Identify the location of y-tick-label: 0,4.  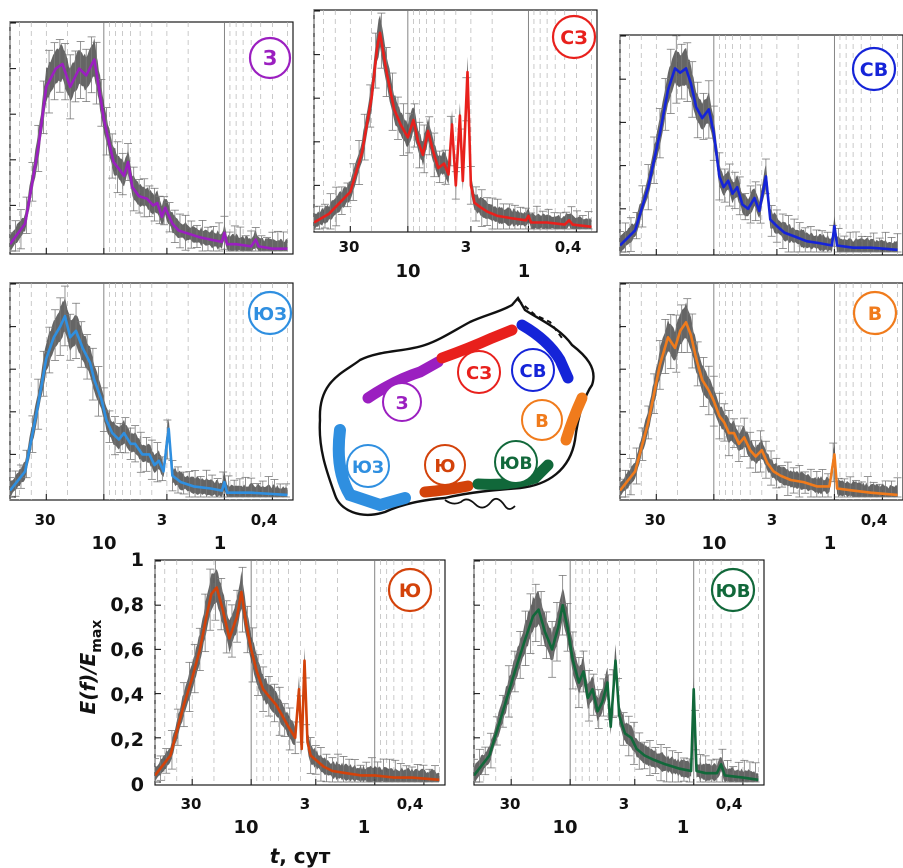
(127, 695).